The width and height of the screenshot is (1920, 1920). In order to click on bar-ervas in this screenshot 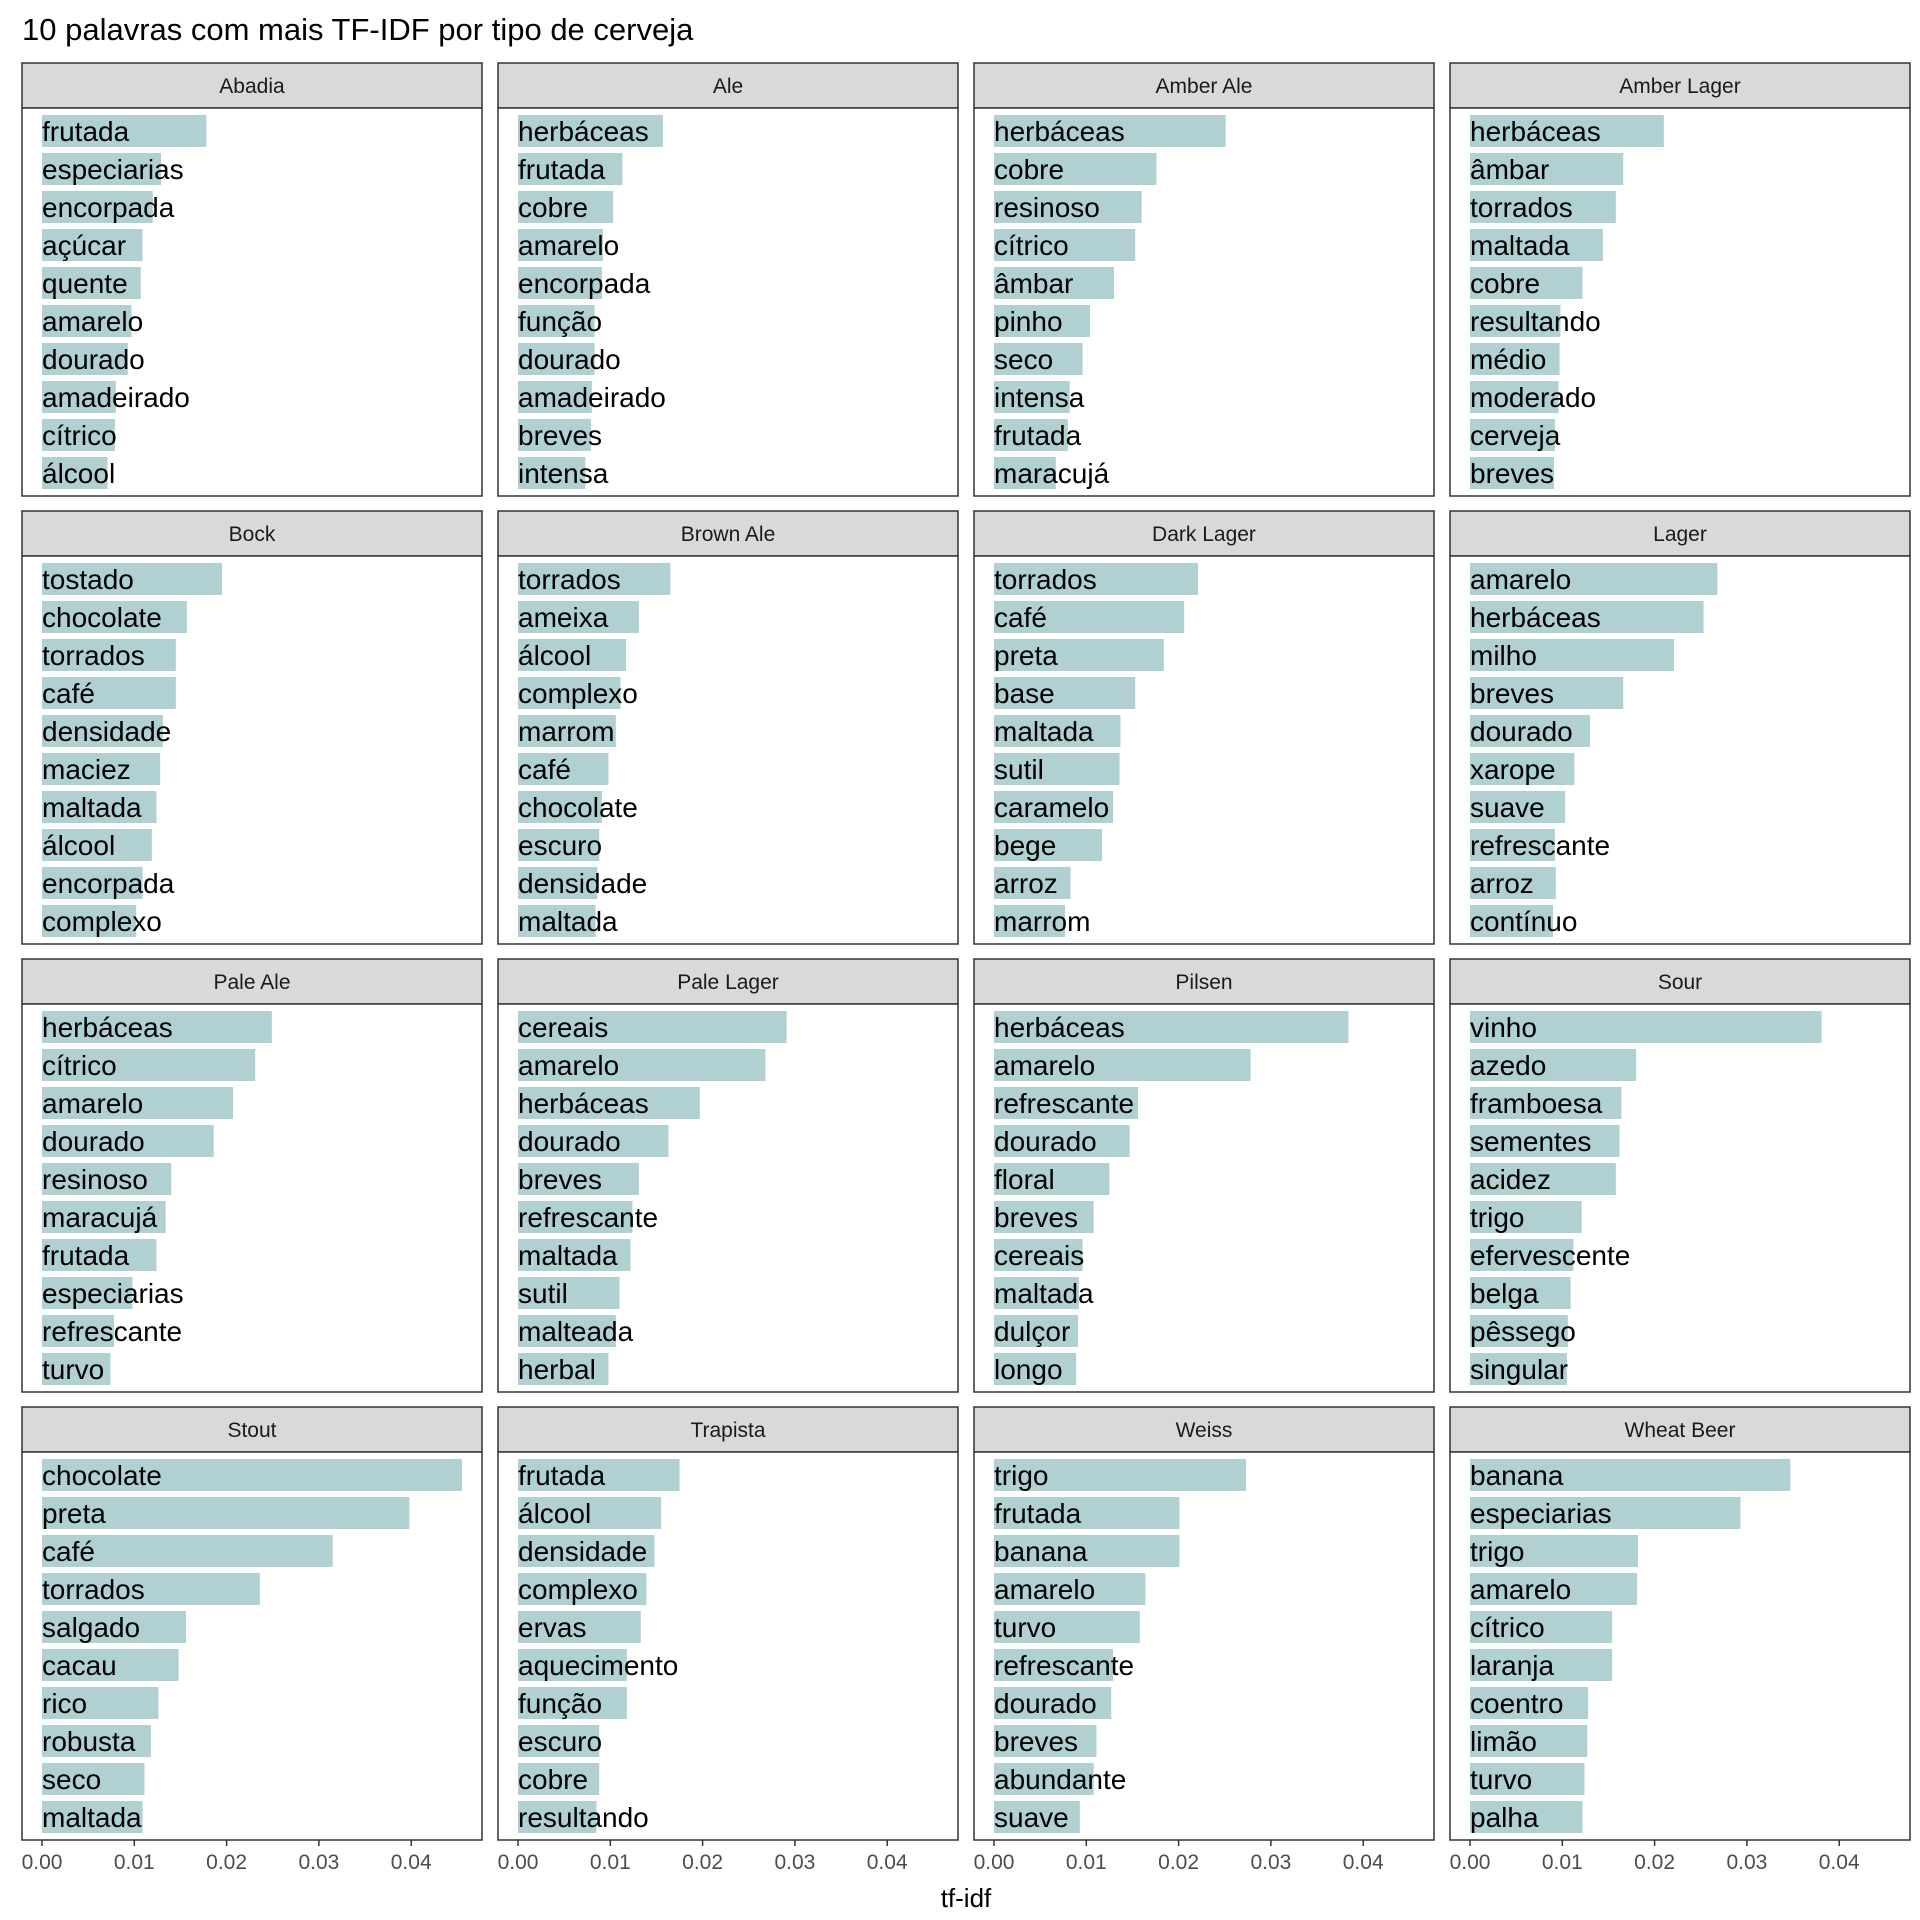, I will do `click(579, 1627)`.